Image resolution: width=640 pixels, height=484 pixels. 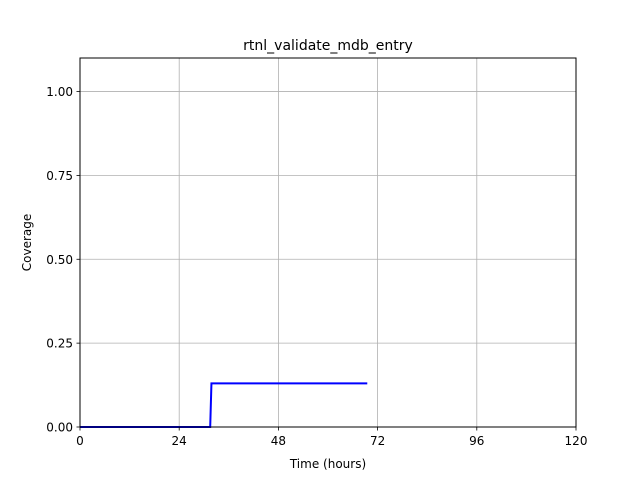 What do you see at coordinates (80, 441) in the screenshot?
I see `x-tick-label: 0` at bounding box center [80, 441].